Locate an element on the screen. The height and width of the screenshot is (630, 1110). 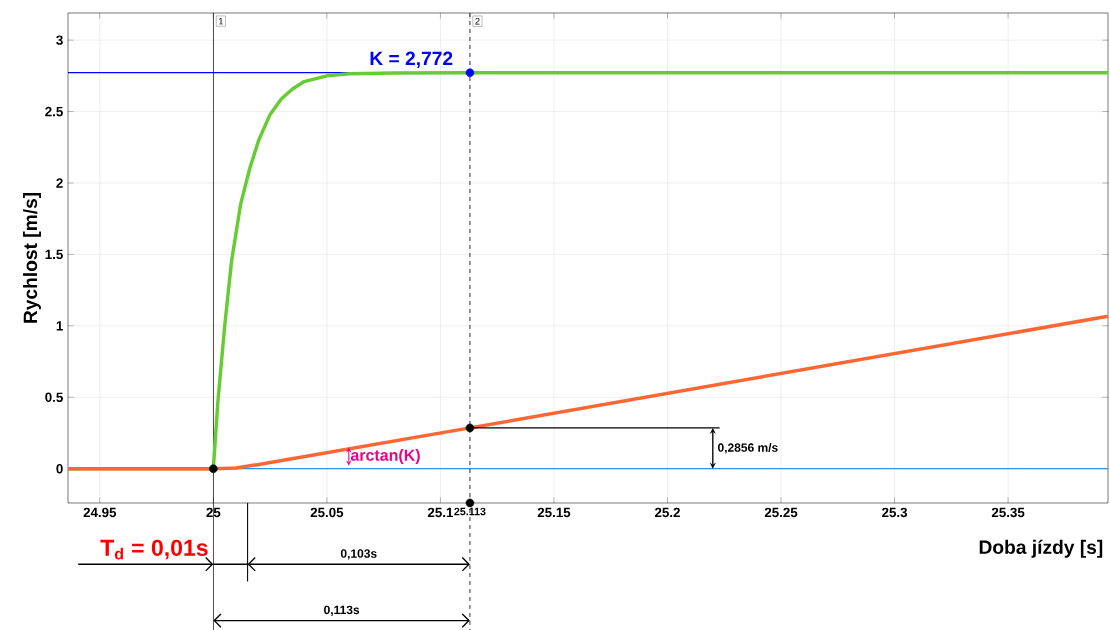
y-tick-label: 0 is located at coordinates (59, 468).